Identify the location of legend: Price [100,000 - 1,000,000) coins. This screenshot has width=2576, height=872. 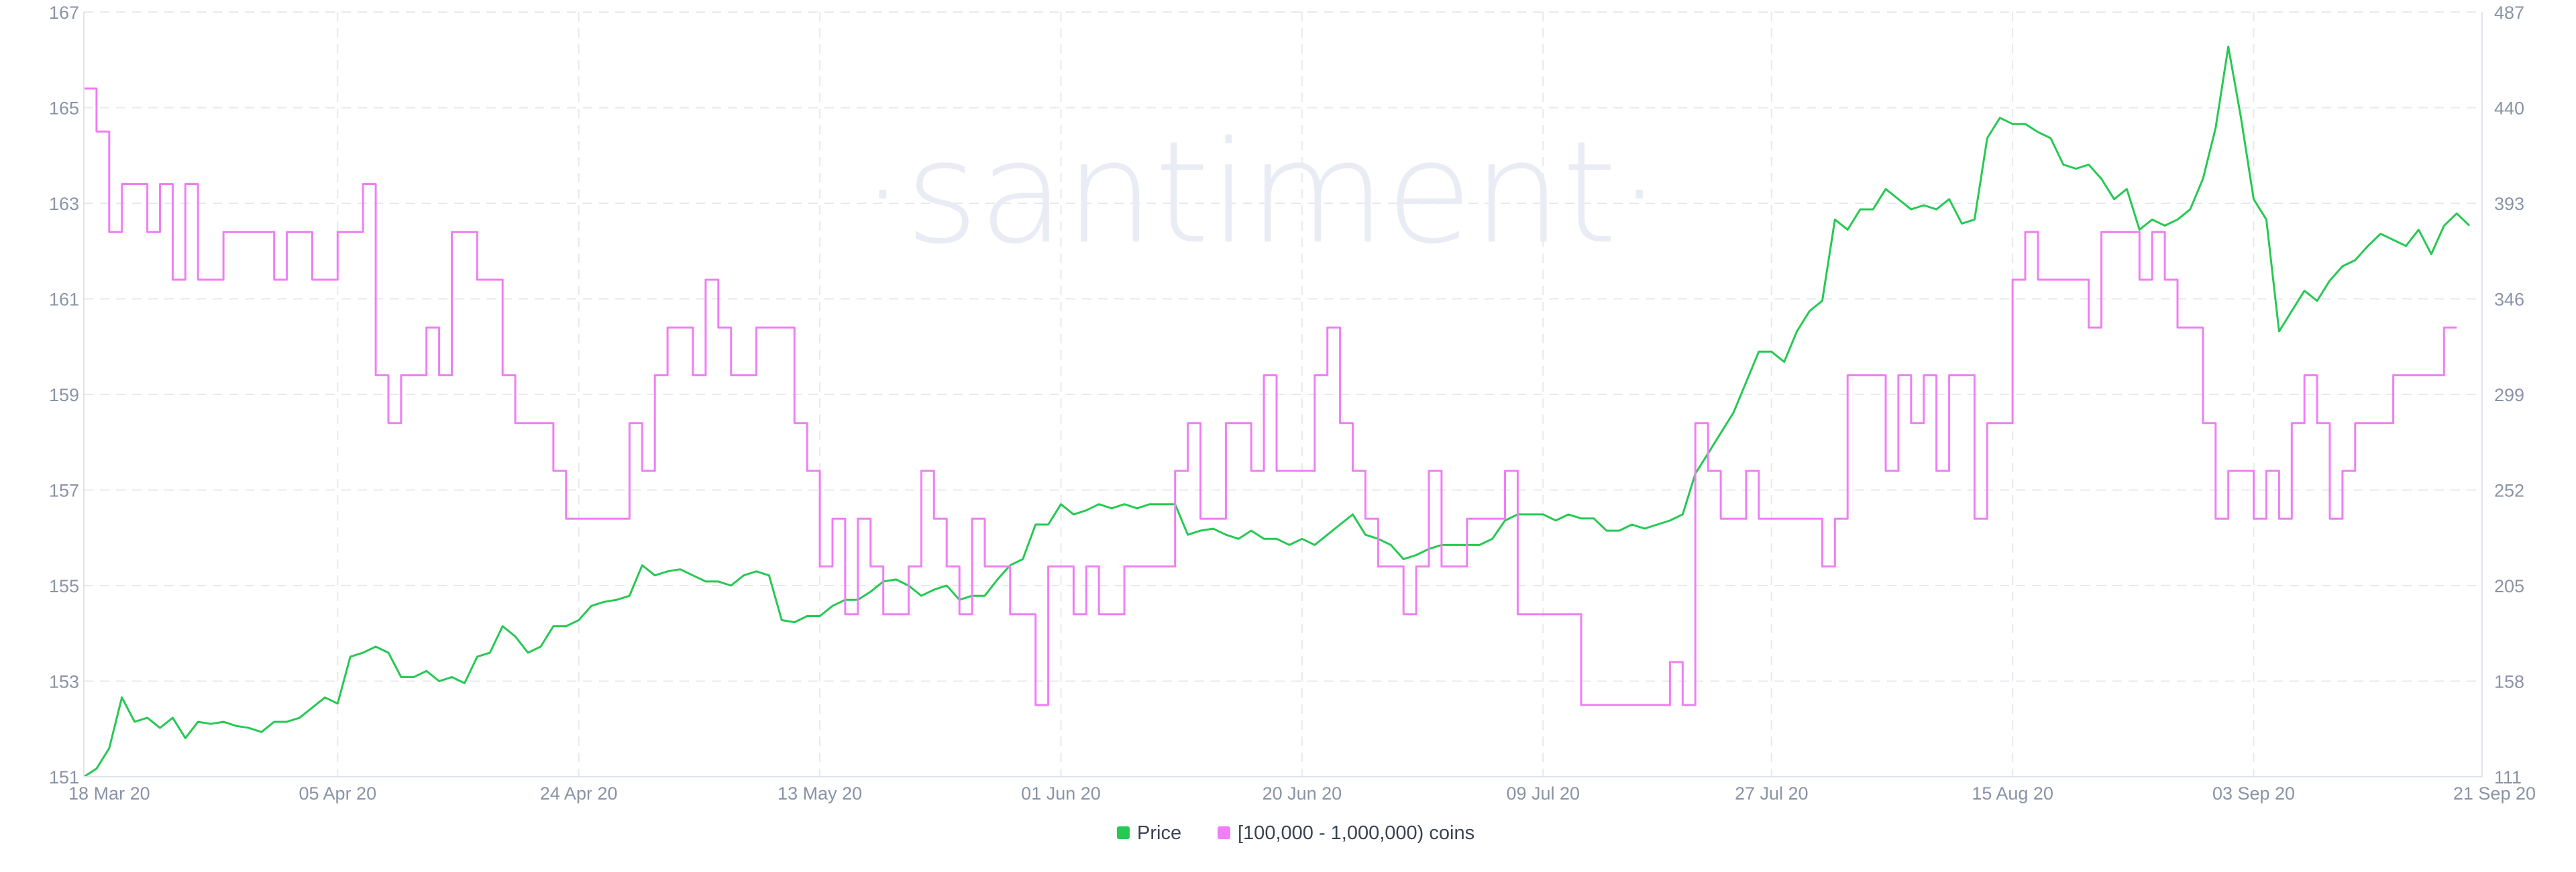
(1295, 833).